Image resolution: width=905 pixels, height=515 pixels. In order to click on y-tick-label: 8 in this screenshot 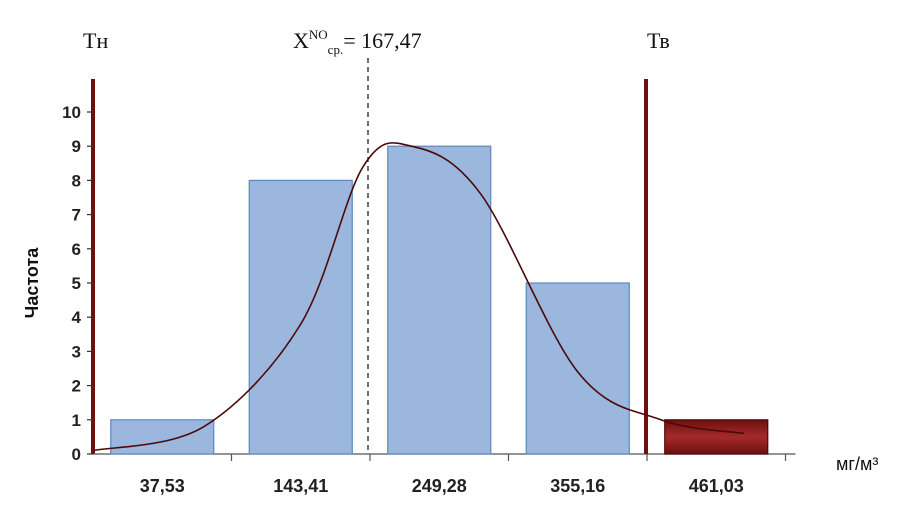, I will do `click(76, 180)`.